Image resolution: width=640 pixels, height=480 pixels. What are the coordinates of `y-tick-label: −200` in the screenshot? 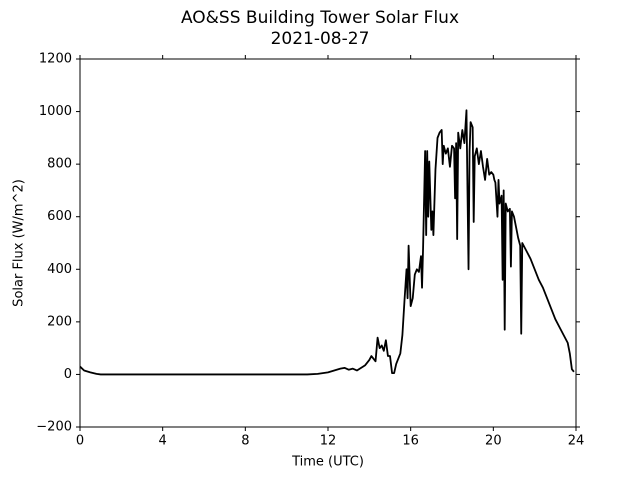 It's located at (54, 427).